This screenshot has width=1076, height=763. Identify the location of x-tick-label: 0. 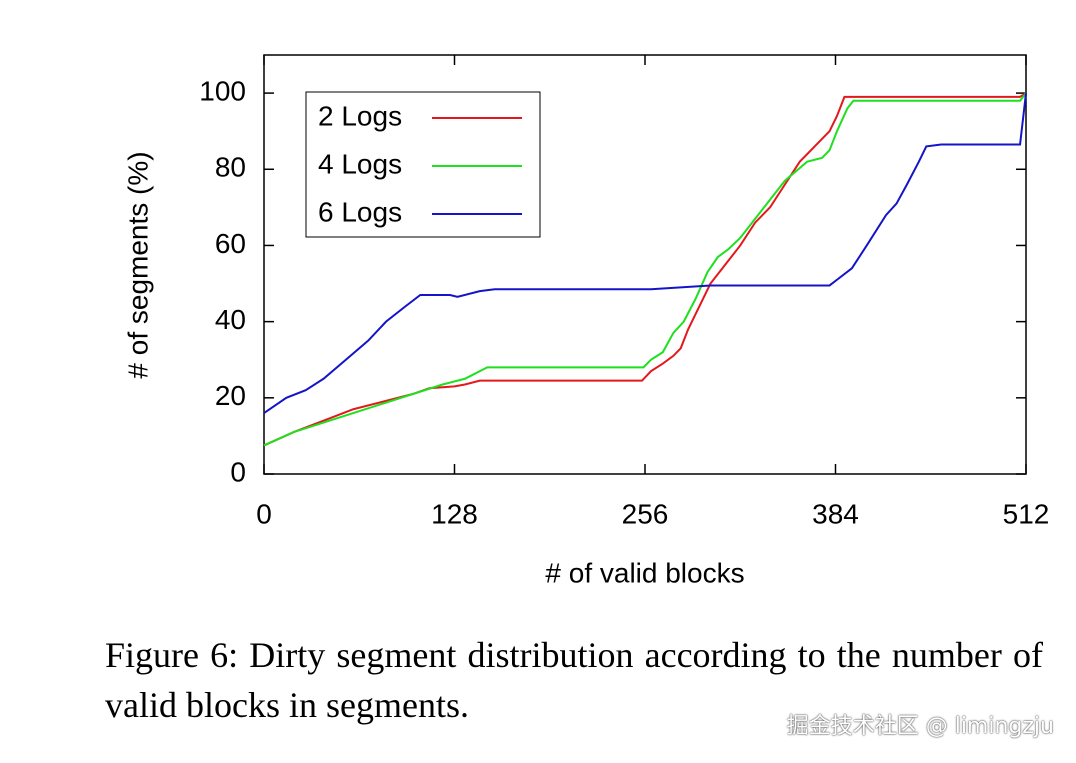
(264, 513).